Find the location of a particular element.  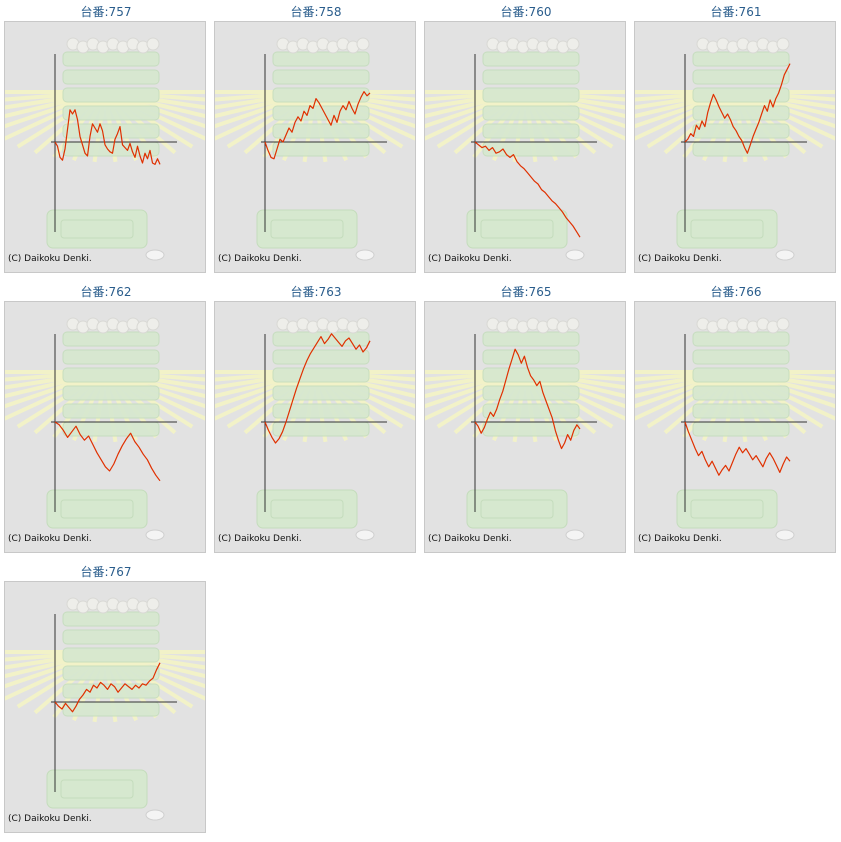

machine-chart-card: 台番:767 (C) Daikoku Denki. is located at coordinates (106, 698).